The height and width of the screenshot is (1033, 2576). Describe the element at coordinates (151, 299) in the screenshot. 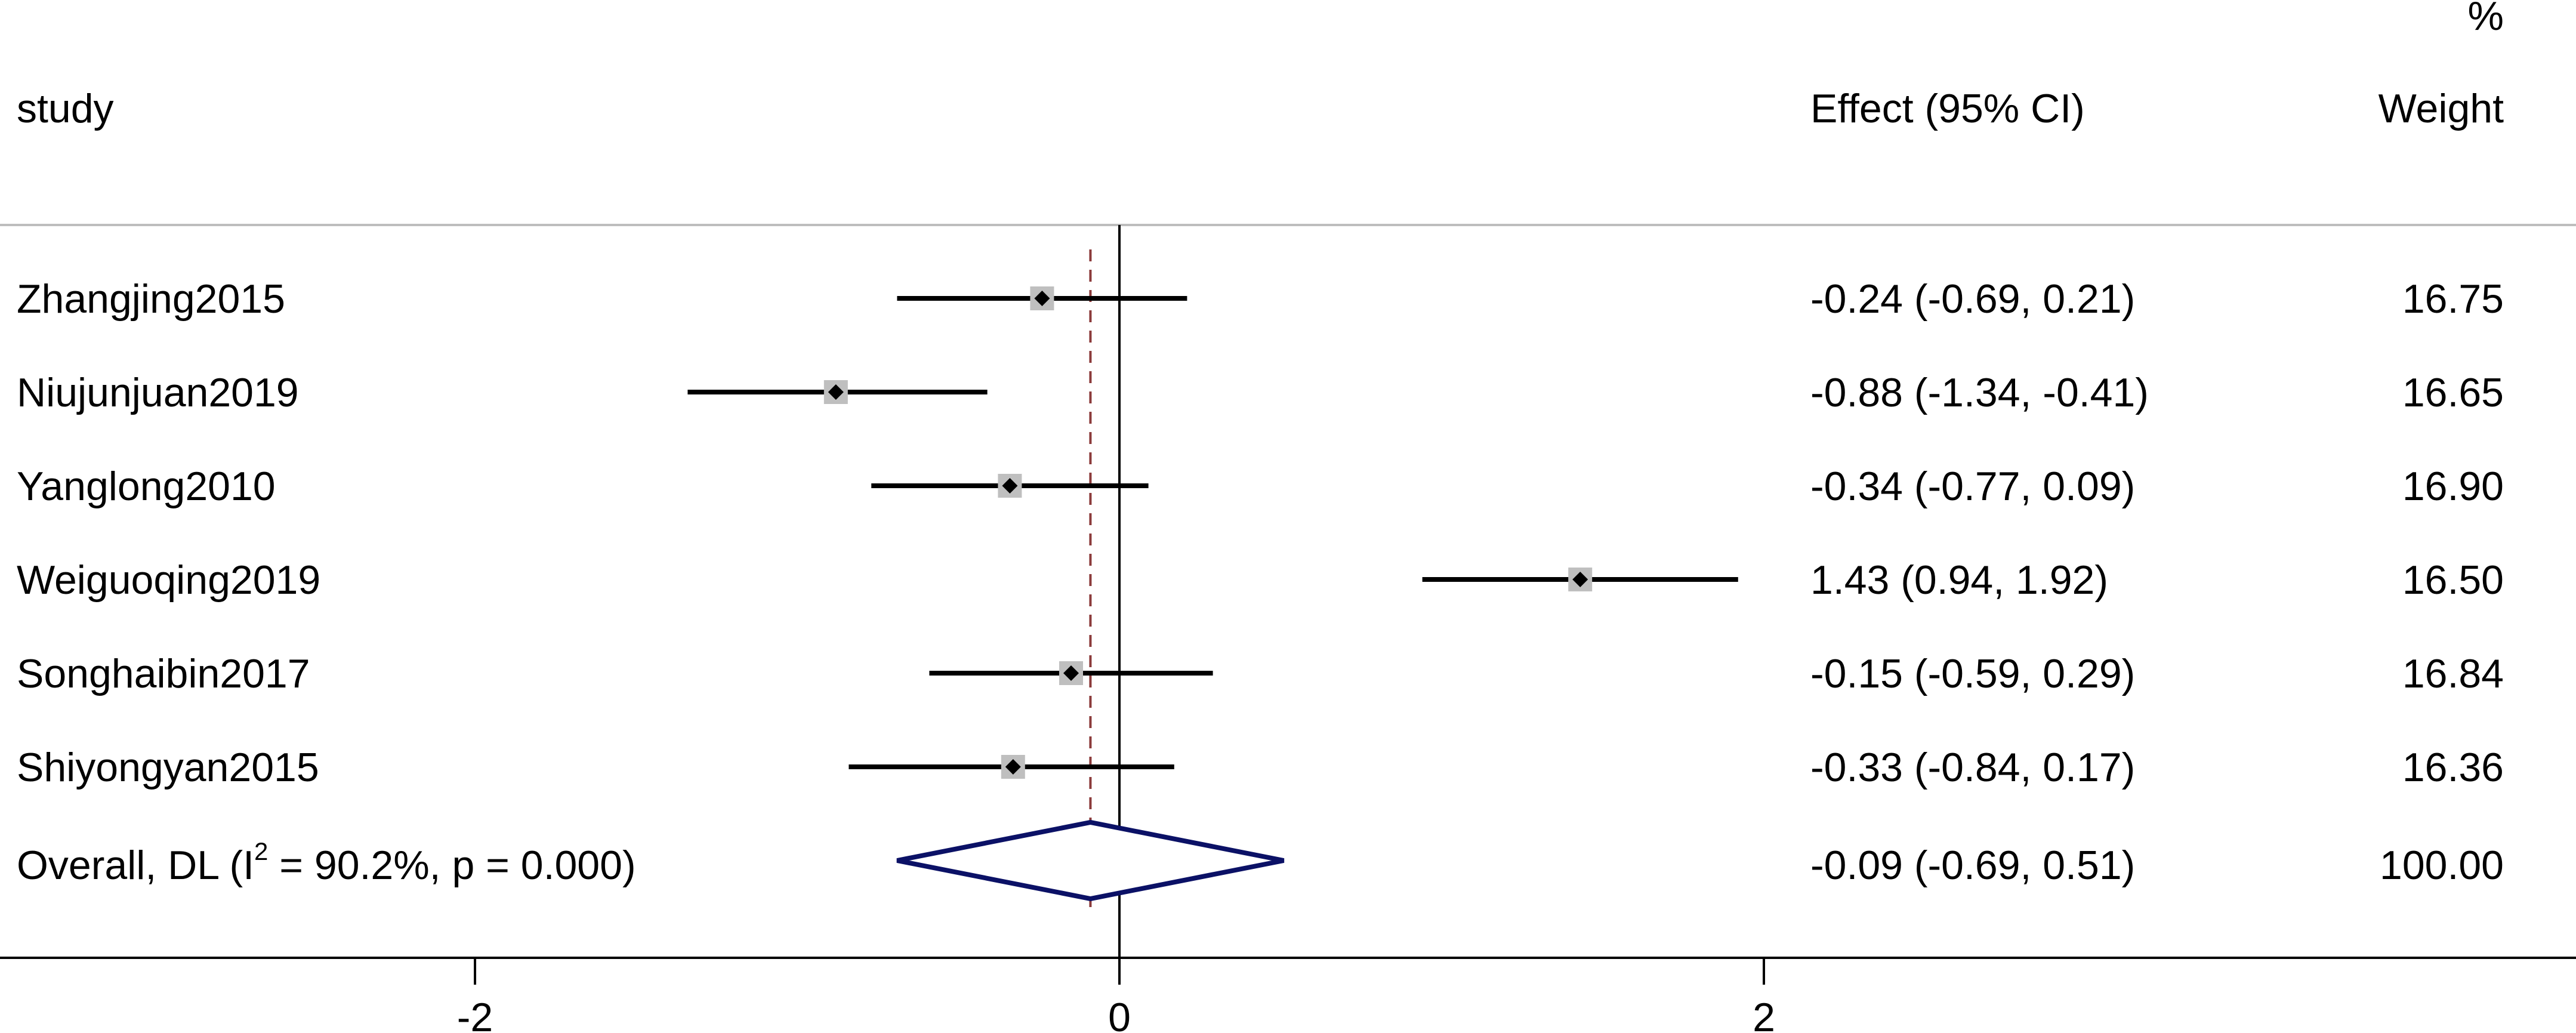

I see `study-name: Zhangjing2015` at that location.